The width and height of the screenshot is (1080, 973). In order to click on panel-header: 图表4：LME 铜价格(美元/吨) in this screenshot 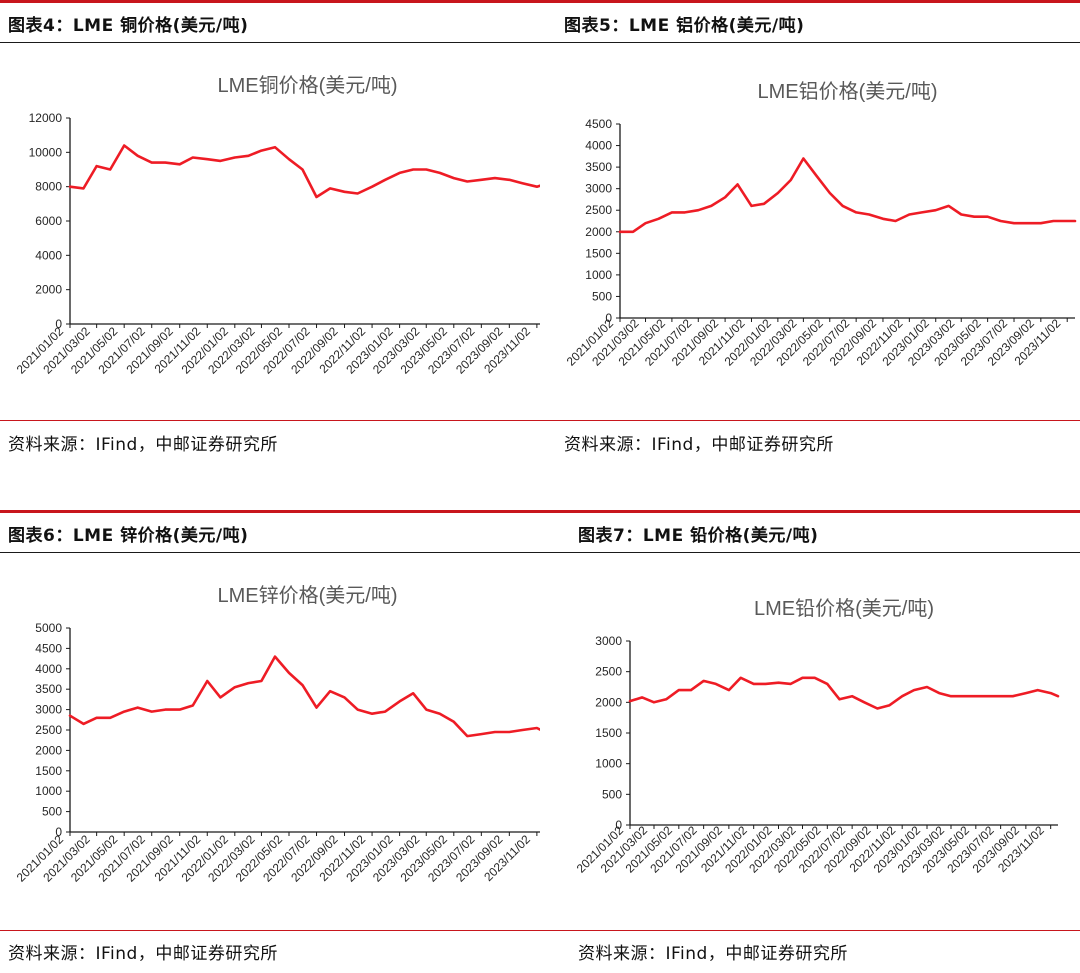, I will do `click(128, 26)`.